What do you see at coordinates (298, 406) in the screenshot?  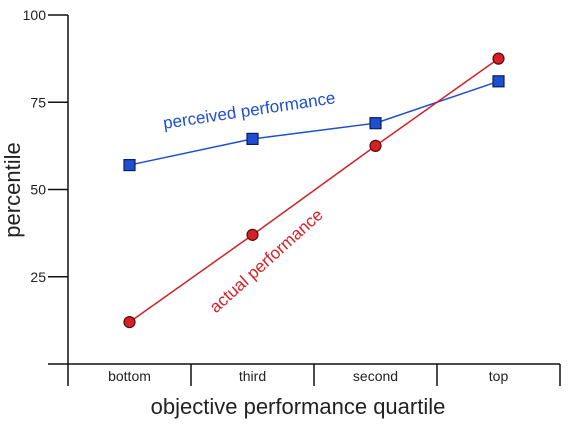 I see `x-axis-title: objective performance quartile` at bounding box center [298, 406].